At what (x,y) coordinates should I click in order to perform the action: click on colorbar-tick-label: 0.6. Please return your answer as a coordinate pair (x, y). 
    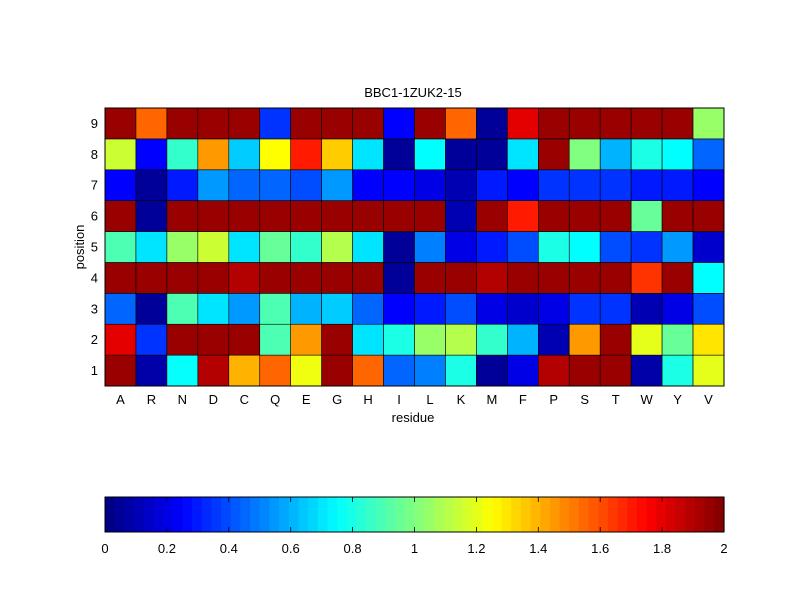
    Looking at the image, I should click on (291, 548).